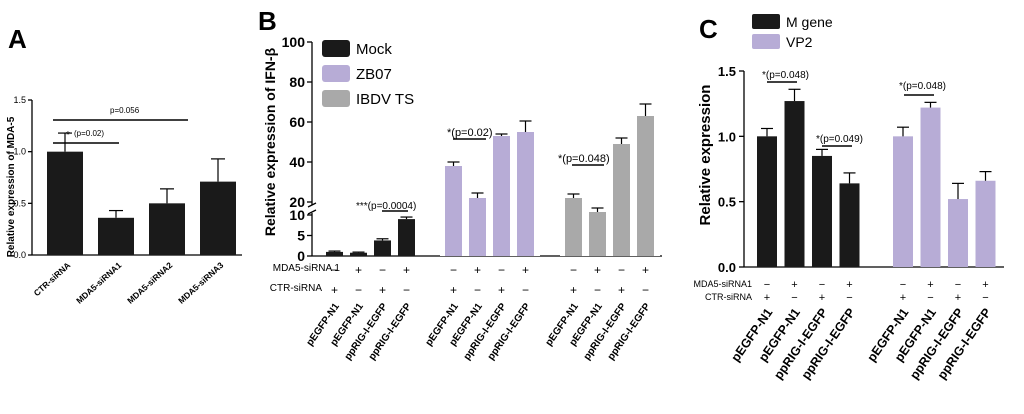  I want to click on panel-b-axis-break-mark, so click(312, 205).